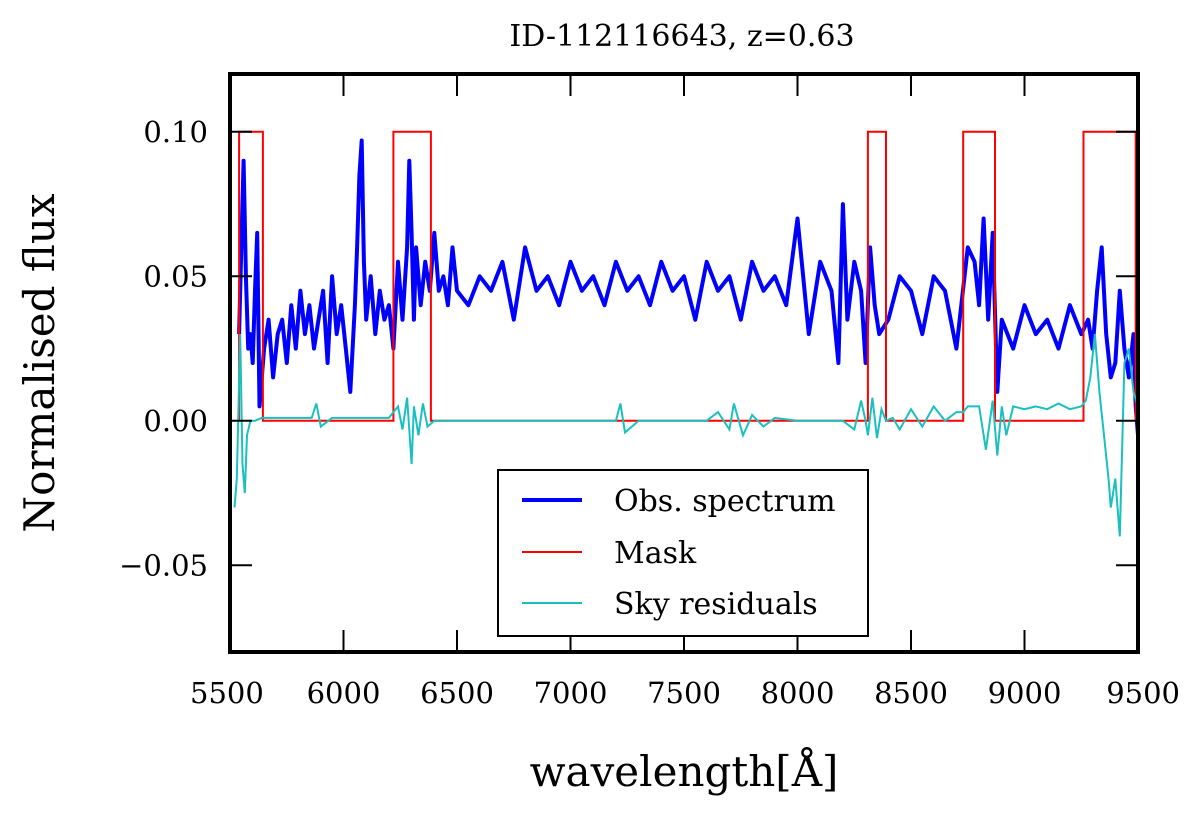  I want to click on x-tick-label: 6500, so click(457, 693).